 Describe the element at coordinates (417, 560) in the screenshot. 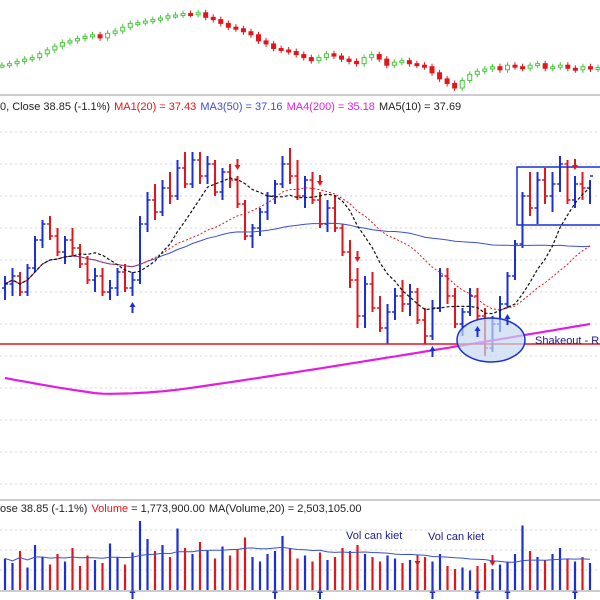

I see `volume-down-marker` at that location.